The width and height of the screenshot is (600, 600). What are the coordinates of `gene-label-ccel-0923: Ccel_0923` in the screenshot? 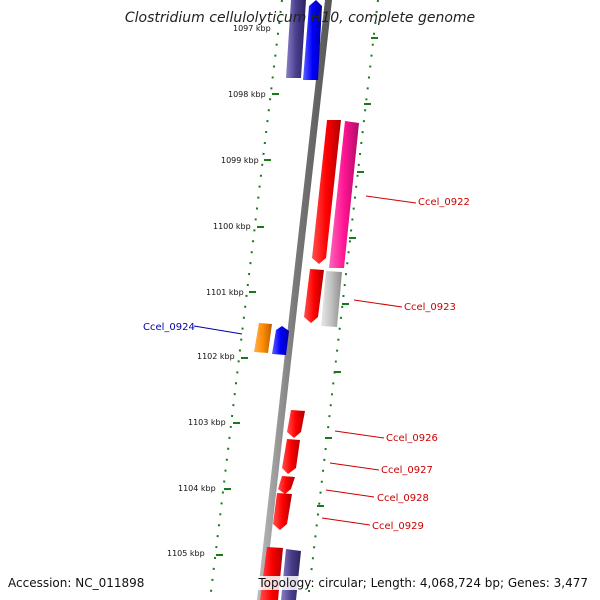 It's located at (430, 307).